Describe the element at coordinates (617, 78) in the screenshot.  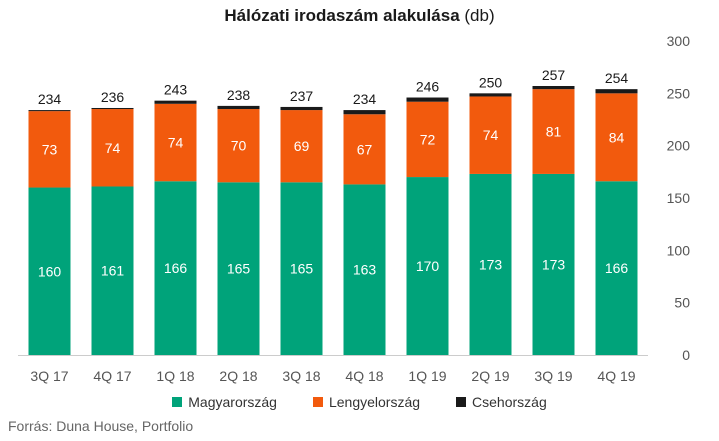
I see `total-value-label: 254` at that location.